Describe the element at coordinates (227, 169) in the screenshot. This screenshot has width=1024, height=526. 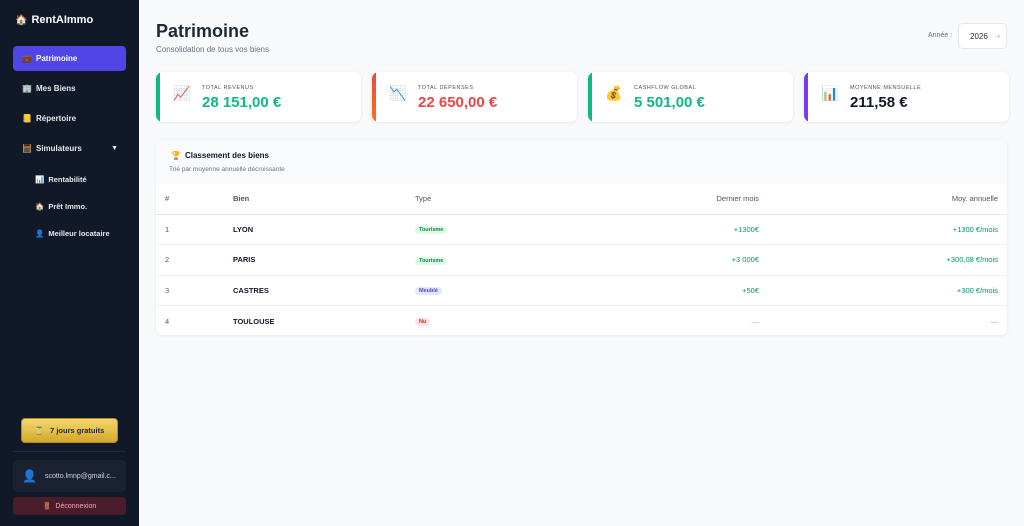
I see `ranking-subtitle: Trié par moyenne annuelle décroissante` at that location.